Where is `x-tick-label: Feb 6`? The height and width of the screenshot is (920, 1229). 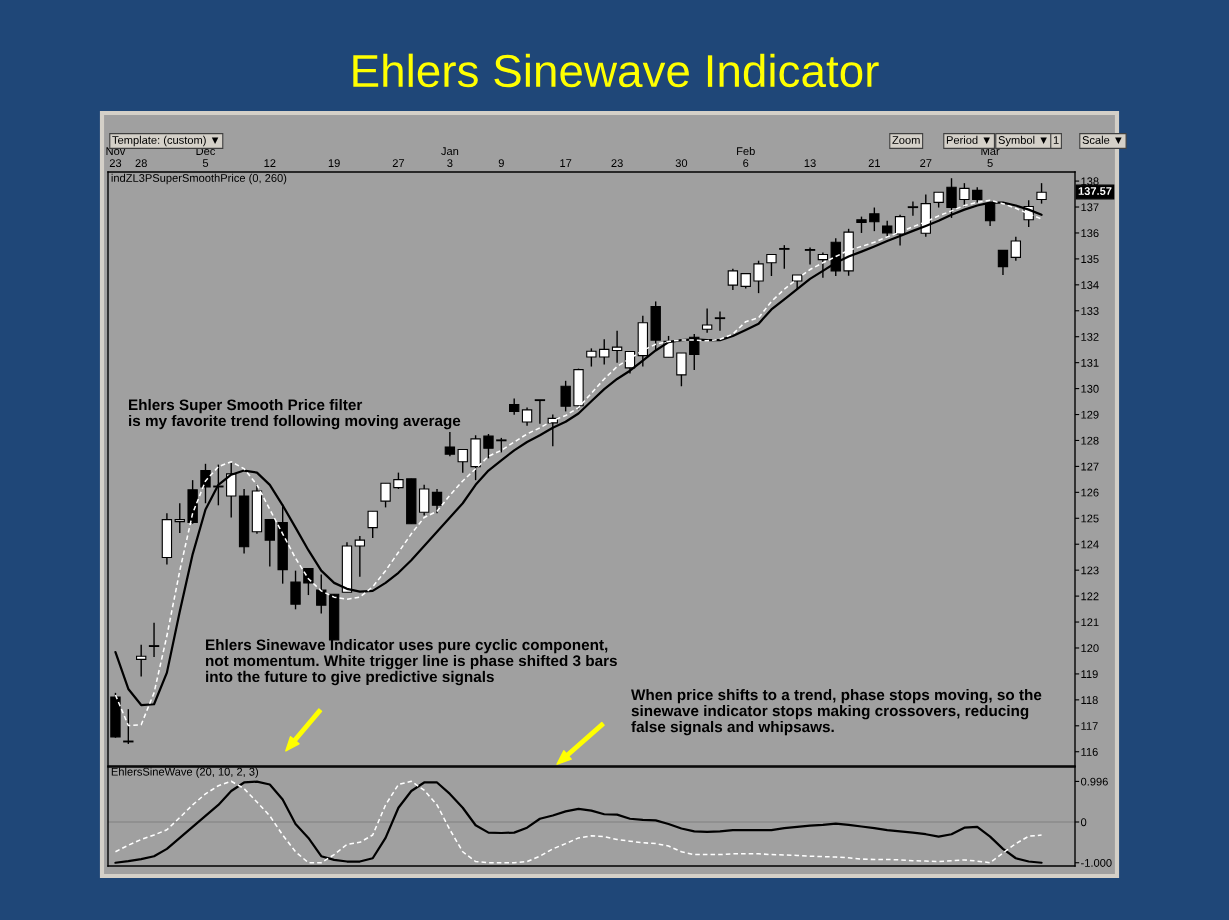 x-tick-label: Feb 6 is located at coordinates (746, 157).